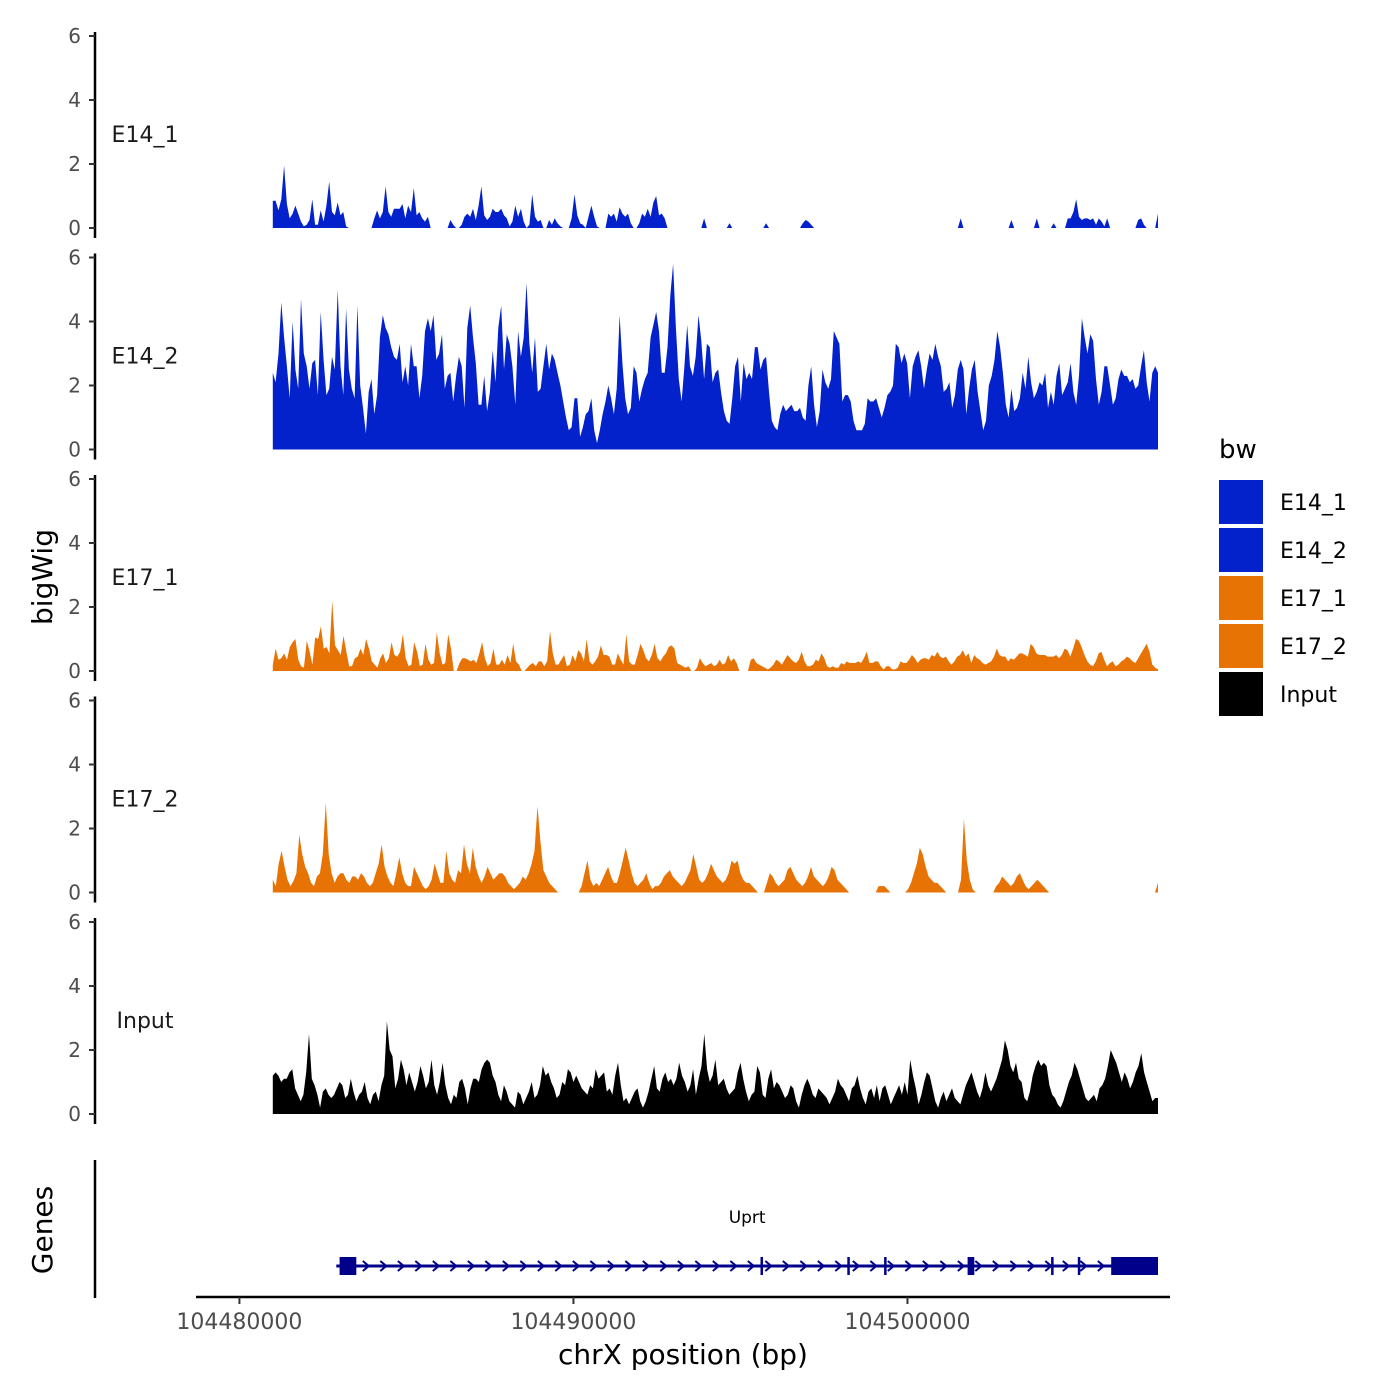 This screenshot has height=1400, width=1400. I want to click on track-label: E17_2, so click(145, 800).